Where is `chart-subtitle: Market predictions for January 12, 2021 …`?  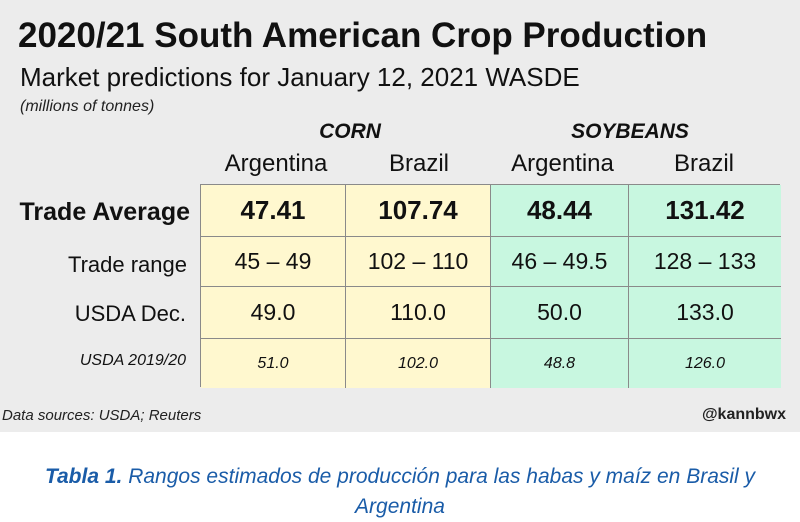 chart-subtitle: Market predictions for January 12, 2021 … is located at coordinates (300, 77).